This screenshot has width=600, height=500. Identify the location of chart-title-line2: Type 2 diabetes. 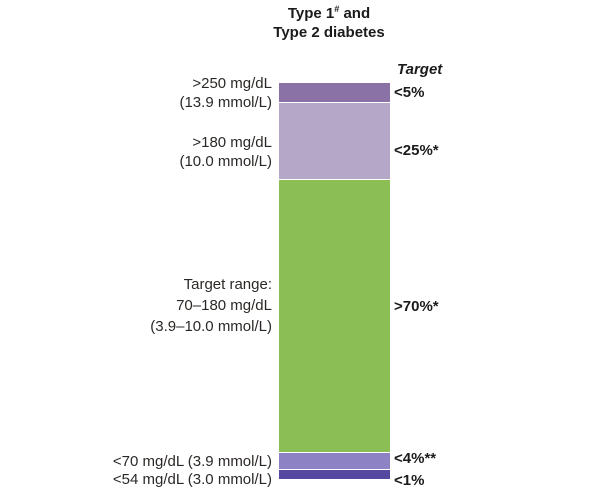
(329, 32).